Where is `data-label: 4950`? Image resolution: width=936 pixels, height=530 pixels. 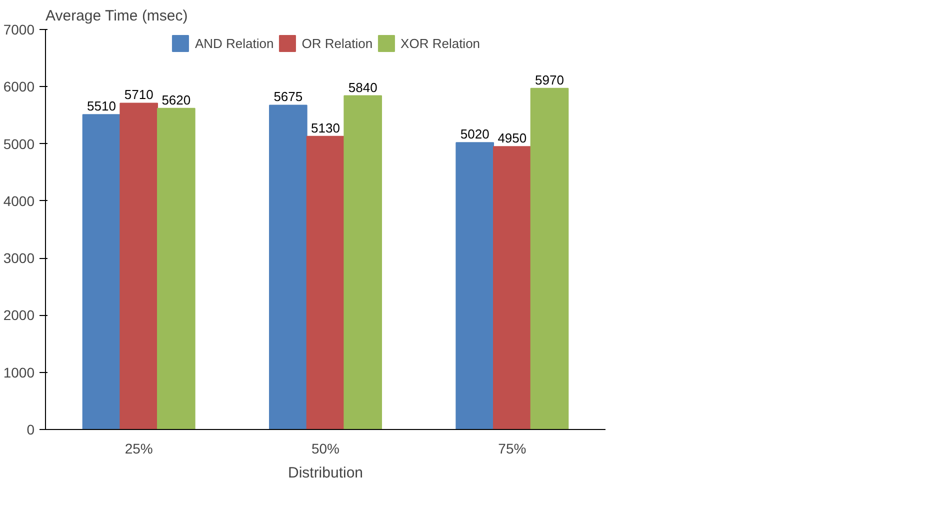
data-label: 4950 is located at coordinates (512, 138).